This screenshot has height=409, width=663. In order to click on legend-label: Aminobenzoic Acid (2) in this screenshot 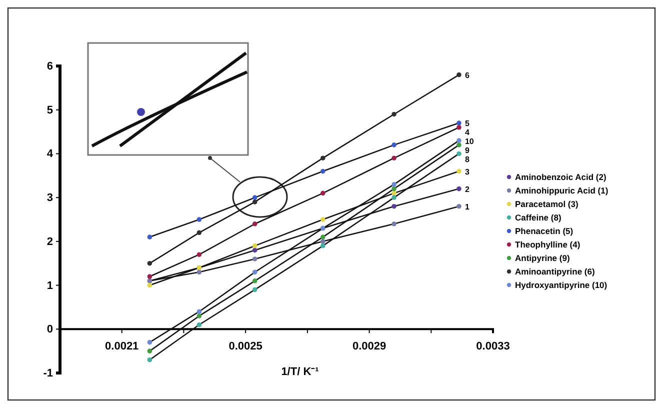, I will do `click(560, 177)`.